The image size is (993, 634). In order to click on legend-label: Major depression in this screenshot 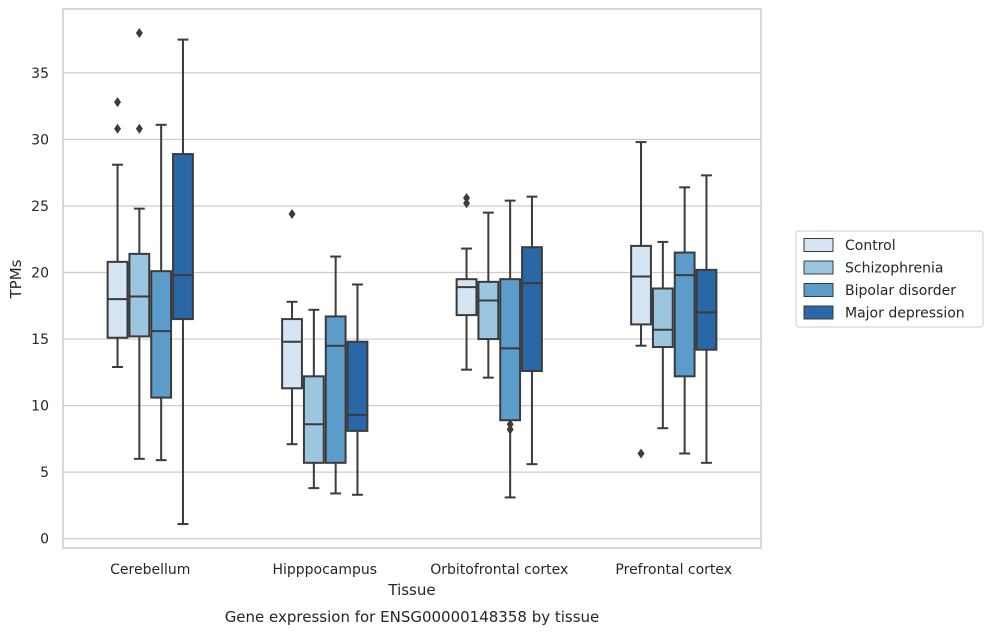, I will do `click(905, 314)`.